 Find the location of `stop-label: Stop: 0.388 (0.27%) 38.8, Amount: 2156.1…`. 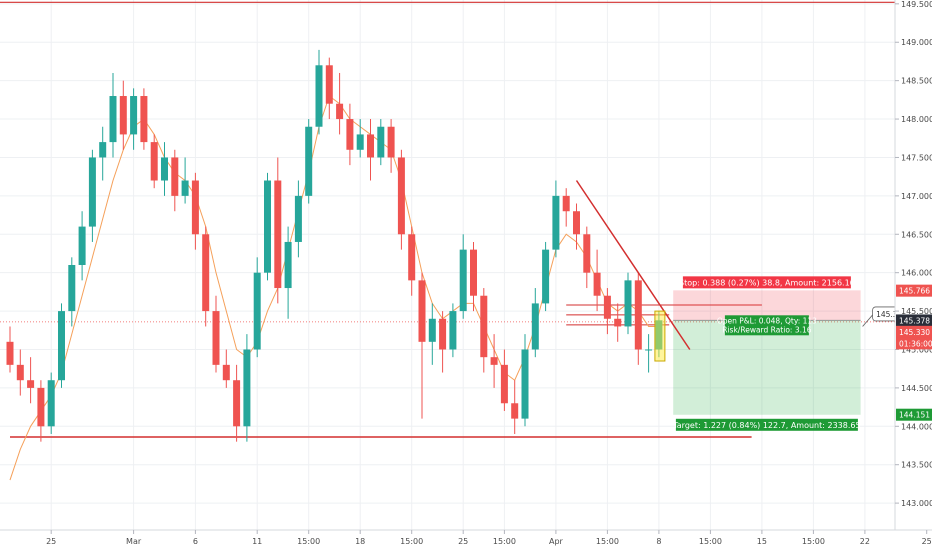

stop-label: Stop: 0.388 (0.27%) 38.8, Amount: 2156.1… is located at coordinates (767, 282).